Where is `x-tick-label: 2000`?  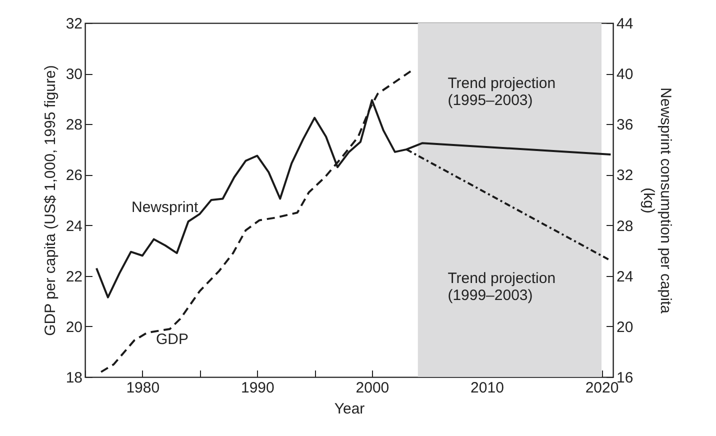 x-tick-label: 2000 is located at coordinates (373, 388).